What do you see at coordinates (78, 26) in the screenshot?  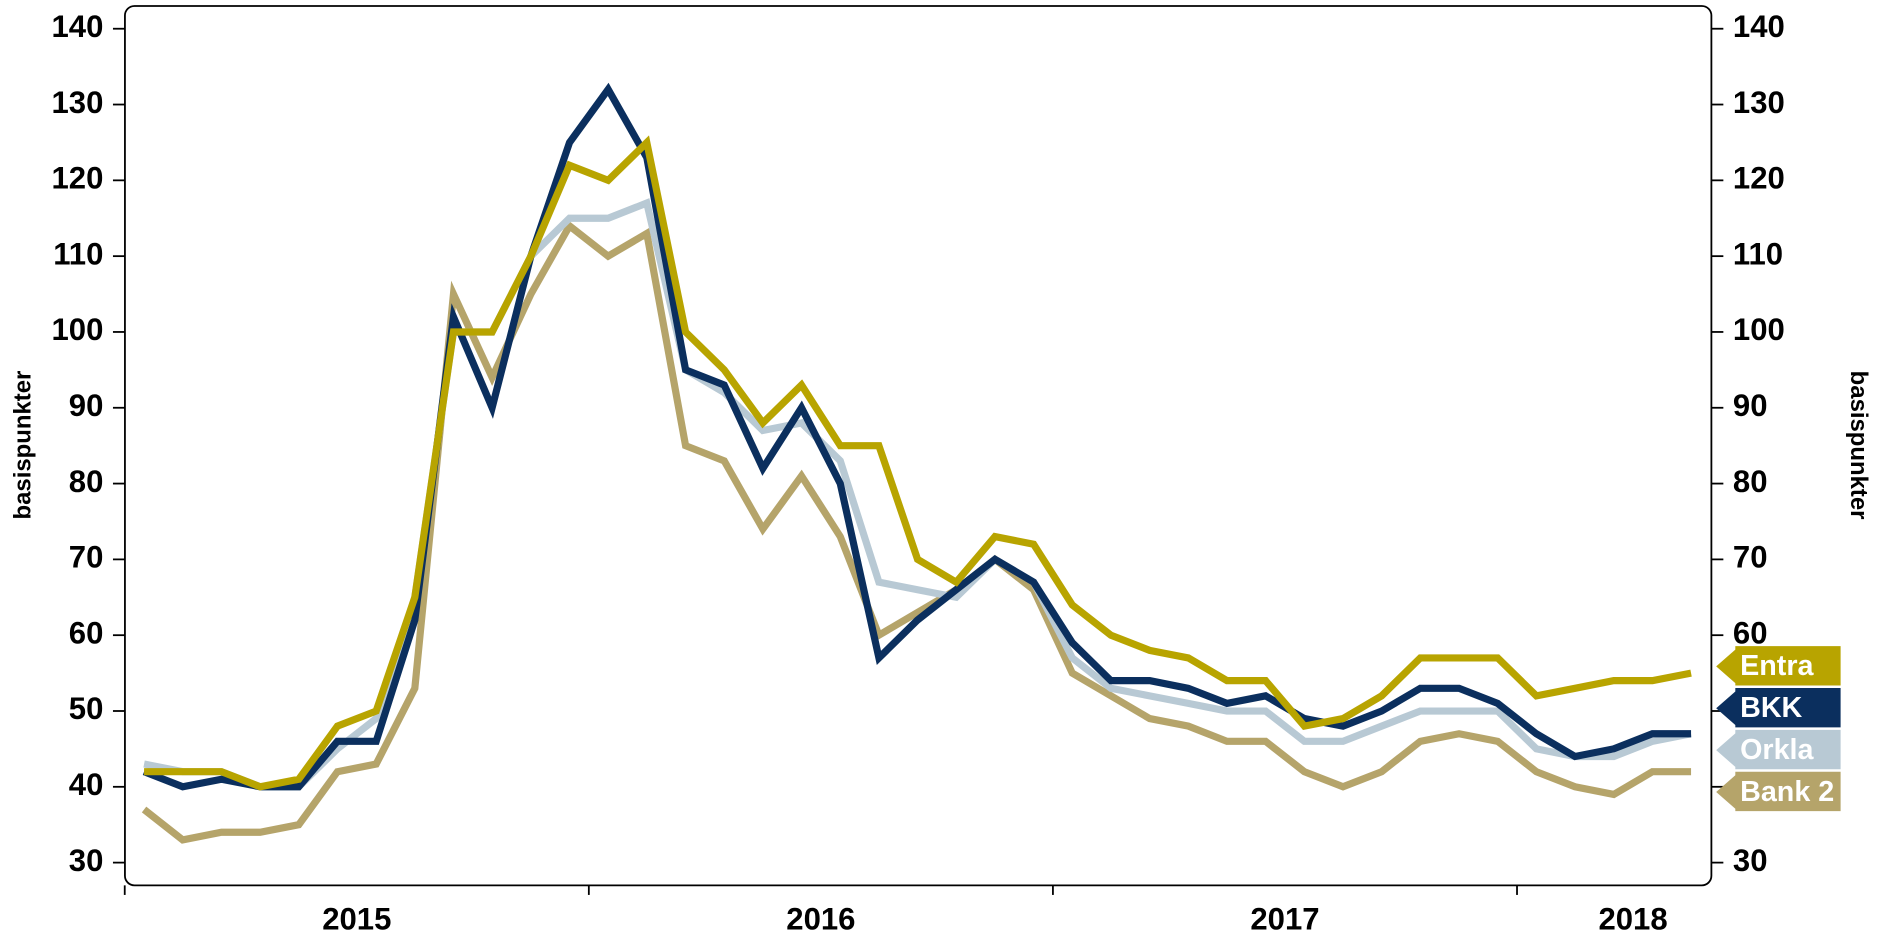 I see `y-tick-label: 140` at bounding box center [78, 26].